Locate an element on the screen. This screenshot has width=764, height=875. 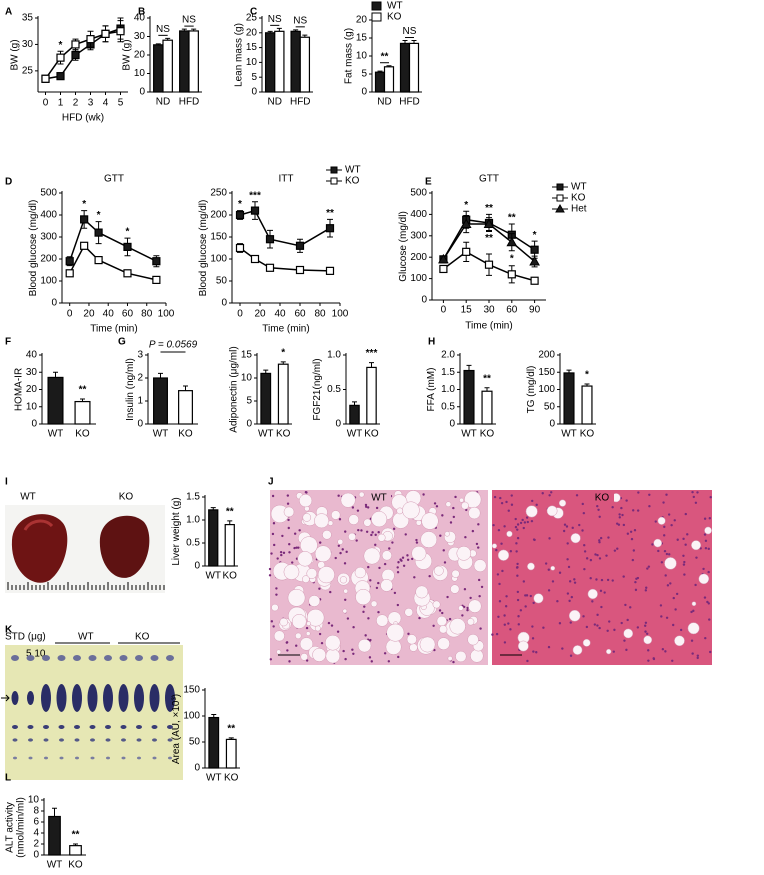
tlc-std-amounts: 5 10 is located at coordinates (36, 654).